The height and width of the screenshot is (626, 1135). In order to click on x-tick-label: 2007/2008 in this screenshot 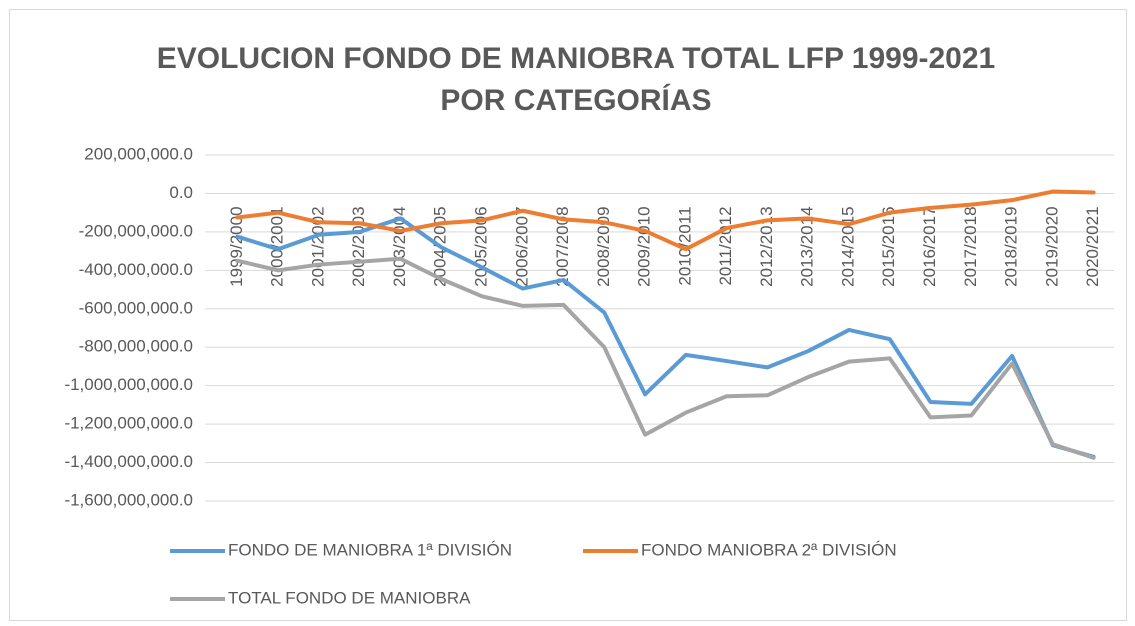, I will do `click(562, 246)`.